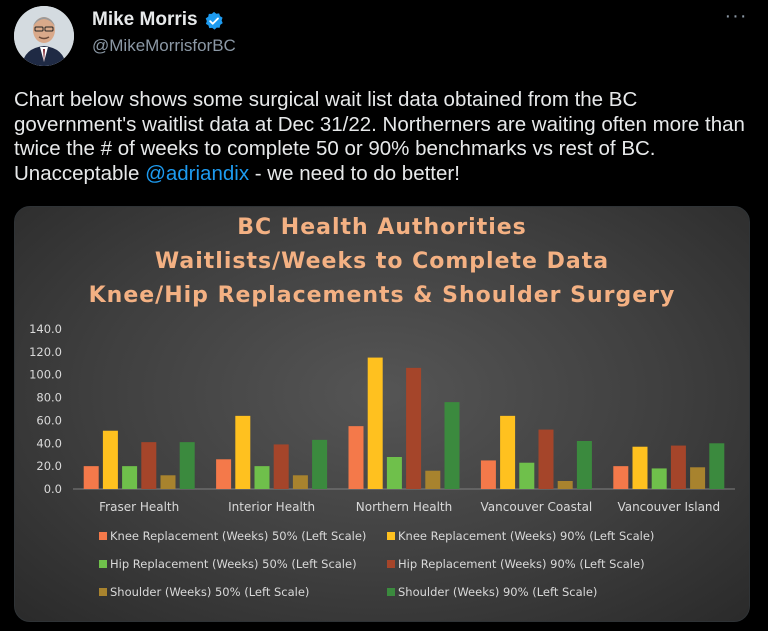 The width and height of the screenshot is (768, 631). Describe the element at coordinates (382, 261) in the screenshot. I see `chart-subtitle-line-1: Waitlists/Weeks to Complete Data` at that location.